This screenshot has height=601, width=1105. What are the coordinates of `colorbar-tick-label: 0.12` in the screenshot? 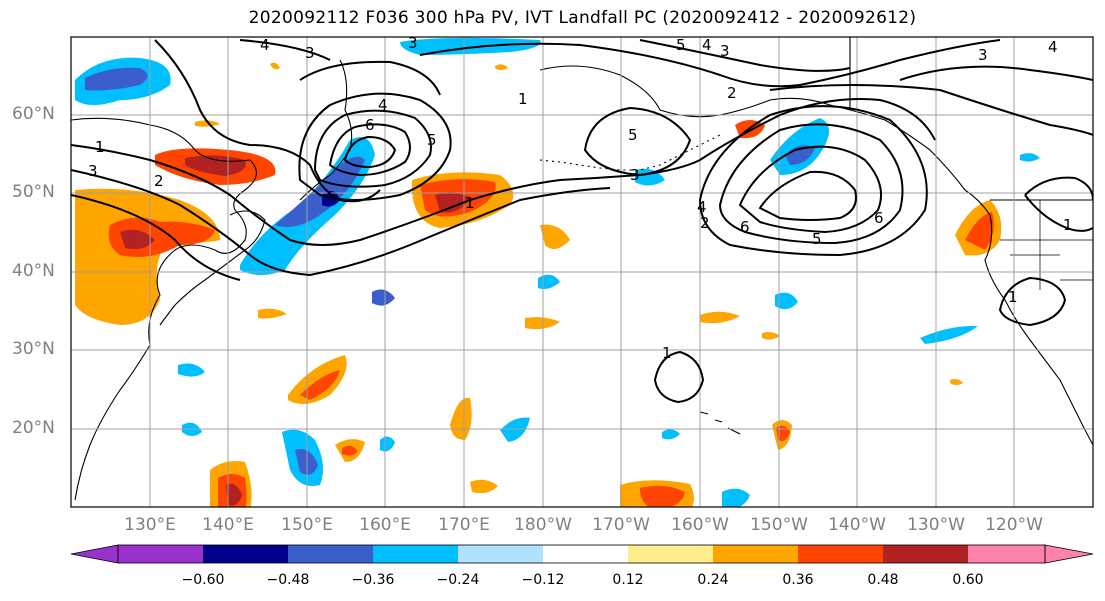 It's located at (628, 580).